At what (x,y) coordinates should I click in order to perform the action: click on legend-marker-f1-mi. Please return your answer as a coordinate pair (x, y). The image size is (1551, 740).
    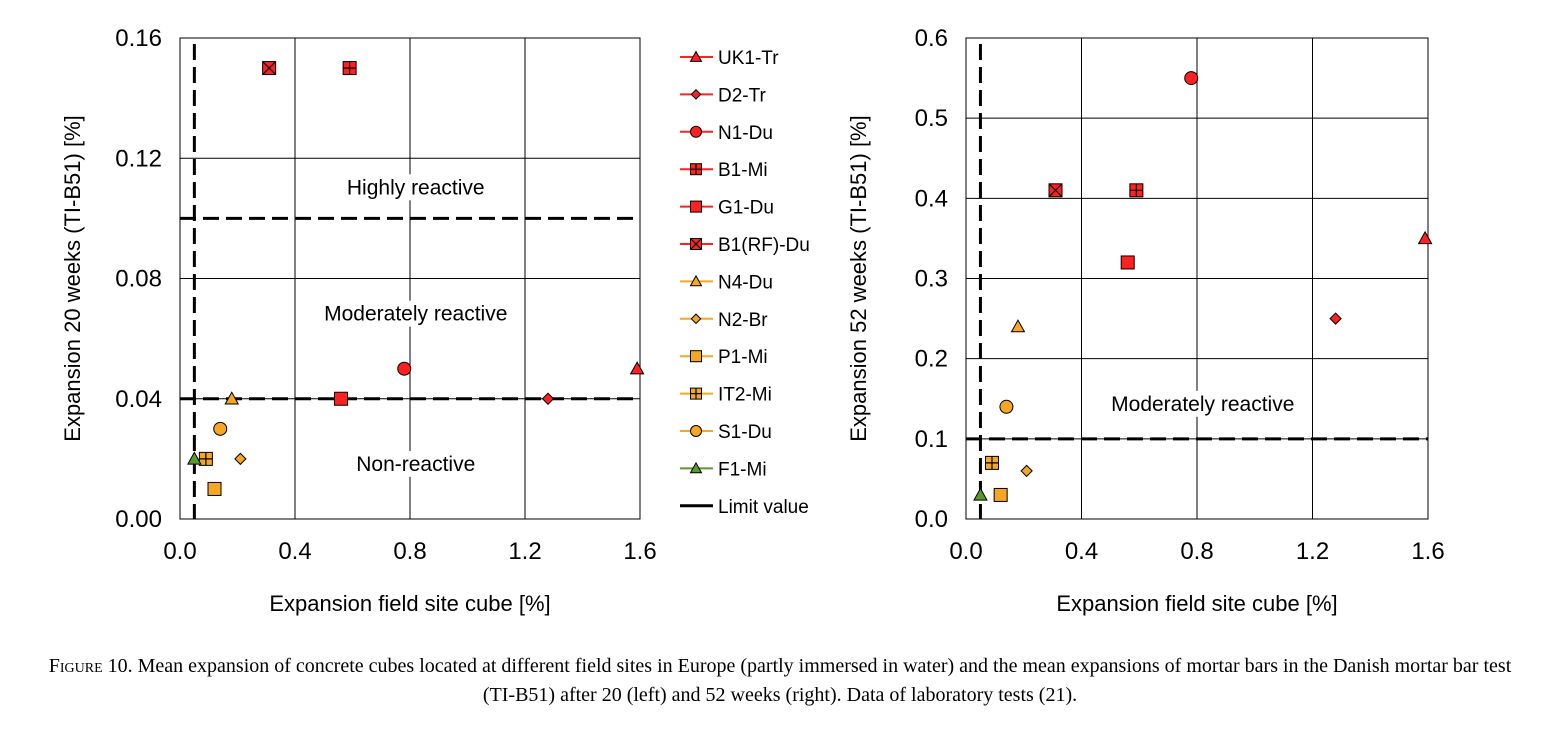
    Looking at the image, I should click on (696, 467).